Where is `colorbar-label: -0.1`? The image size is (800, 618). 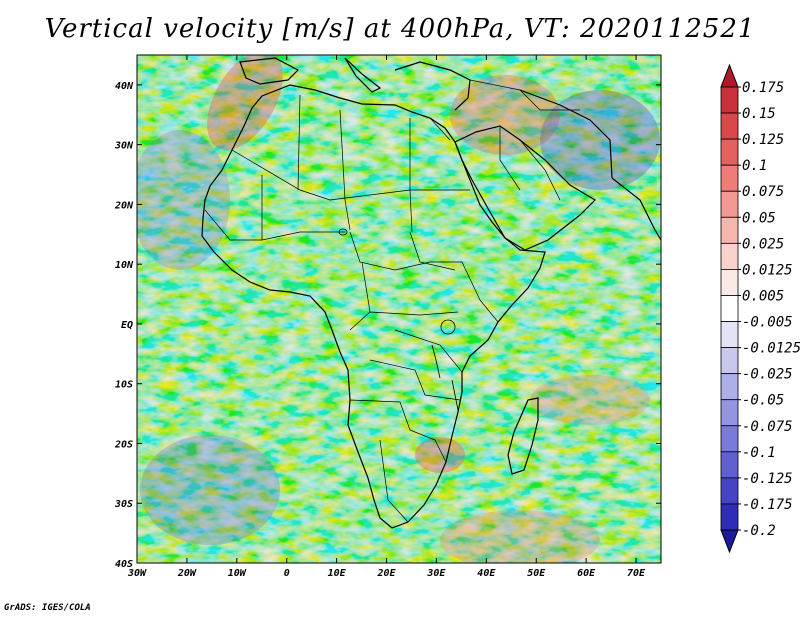
colorbar-label: -0.1 is located at coordinates (759, 453).